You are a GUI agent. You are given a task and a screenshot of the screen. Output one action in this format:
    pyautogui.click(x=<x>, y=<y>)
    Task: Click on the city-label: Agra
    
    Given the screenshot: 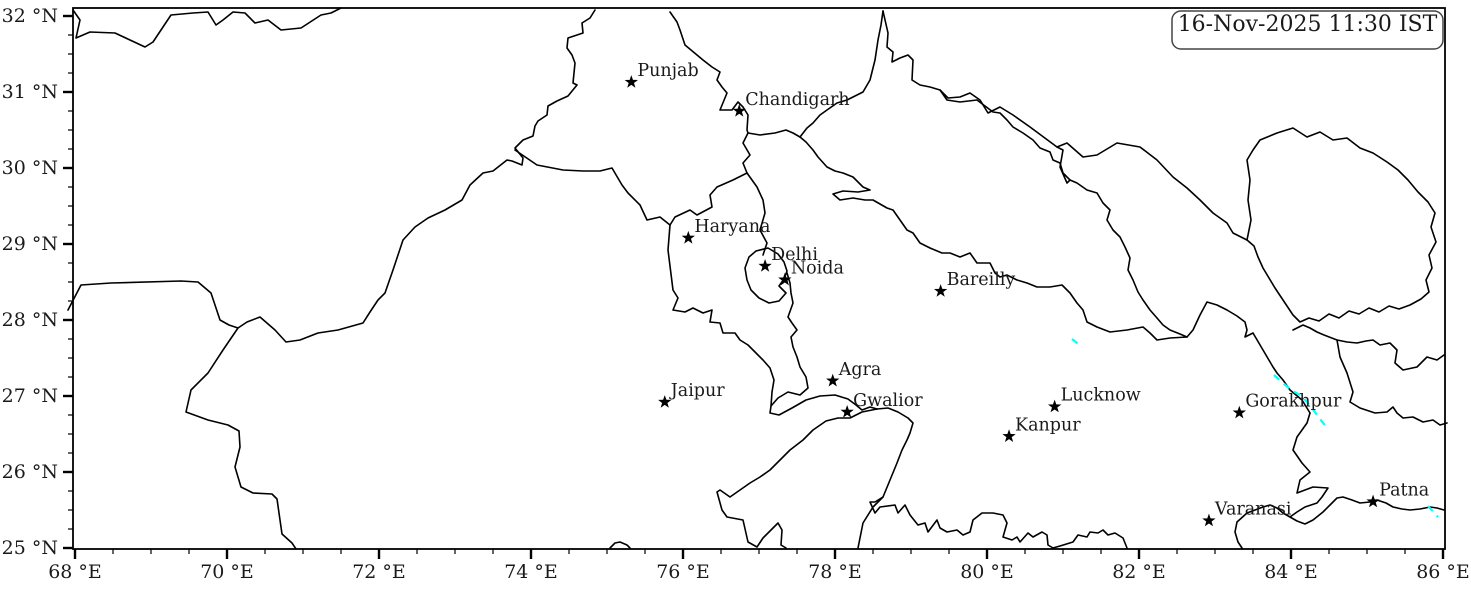 What is the action you would take?
    pyautogui.click(x=860, y=370)
    